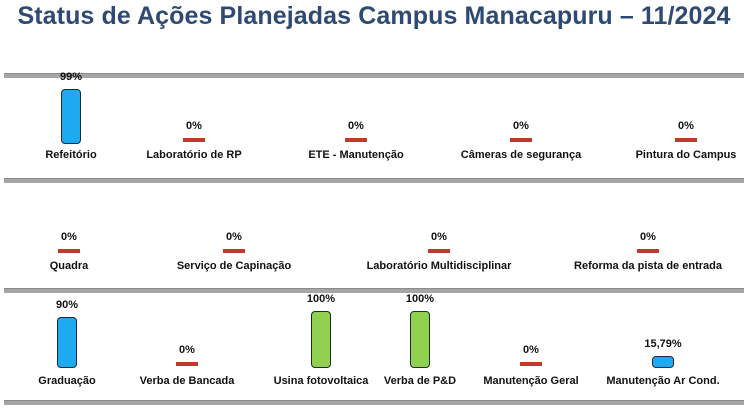 The width and height of the screenshot is (748, 420). Describe the element at coordinates (234, 251) in the screenshot. I see `bar-serviço-de-capinação` at that location.